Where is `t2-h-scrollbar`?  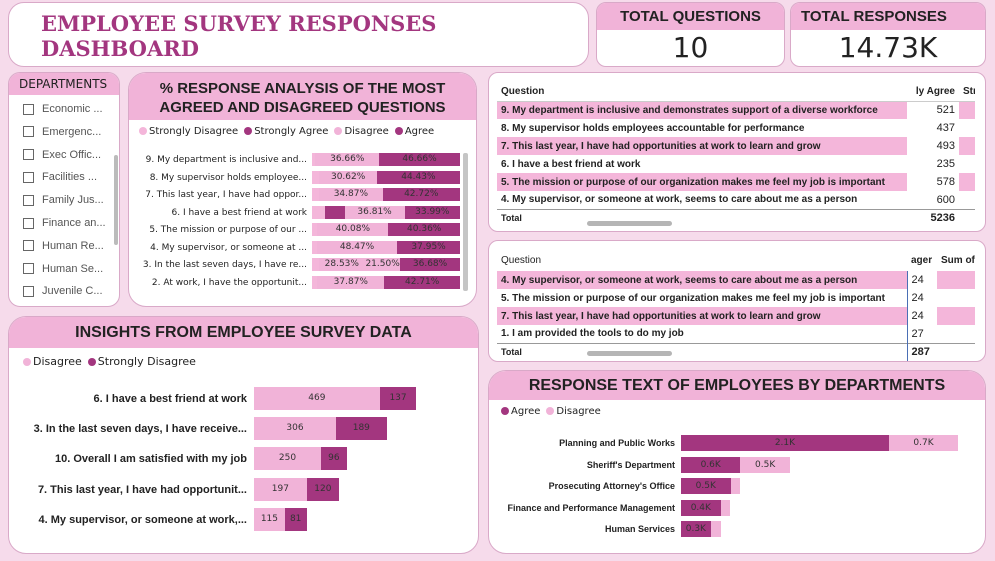
t2-h-scrollbar is located at coordinates (629, 353).